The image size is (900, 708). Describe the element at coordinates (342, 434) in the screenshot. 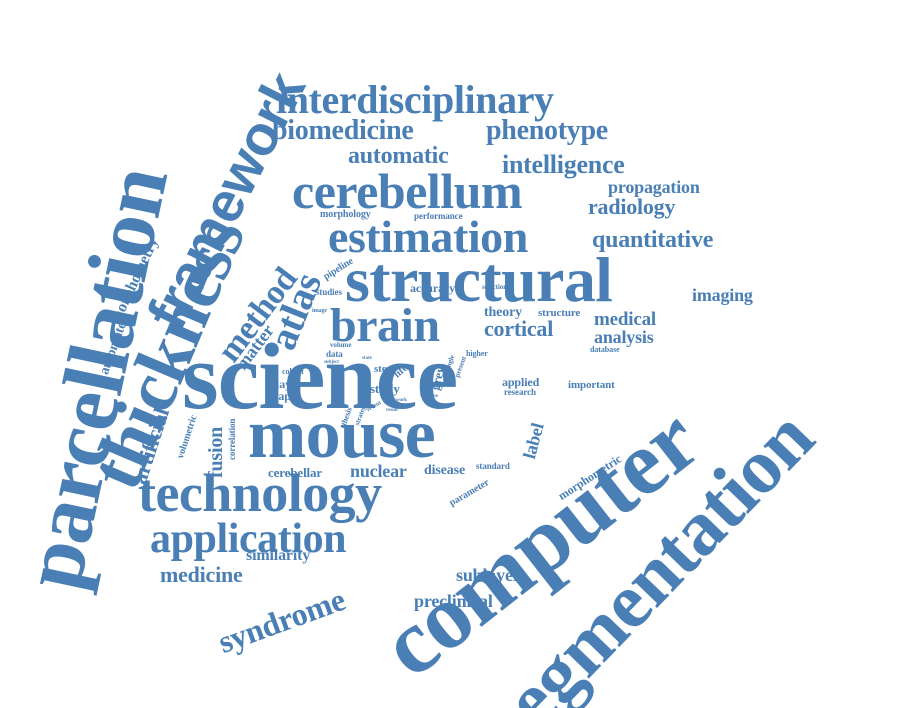

I see `word-mouse: mouse` at that location.